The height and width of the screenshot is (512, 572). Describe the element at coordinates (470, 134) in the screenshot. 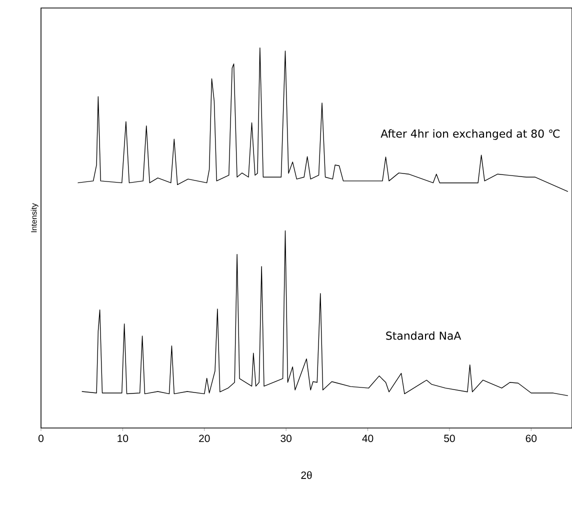

I see `series-label: After 4hr ion exchanged at 80 ℃` at that location.